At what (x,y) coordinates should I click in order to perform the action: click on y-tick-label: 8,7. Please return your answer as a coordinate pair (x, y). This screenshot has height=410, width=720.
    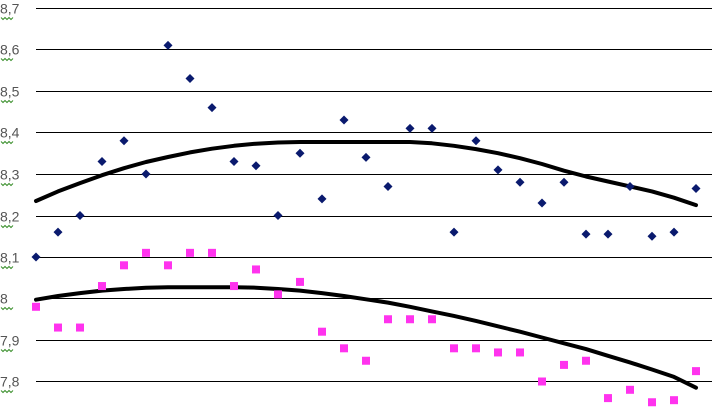
    Looking at the image, I should click on (10, 9).